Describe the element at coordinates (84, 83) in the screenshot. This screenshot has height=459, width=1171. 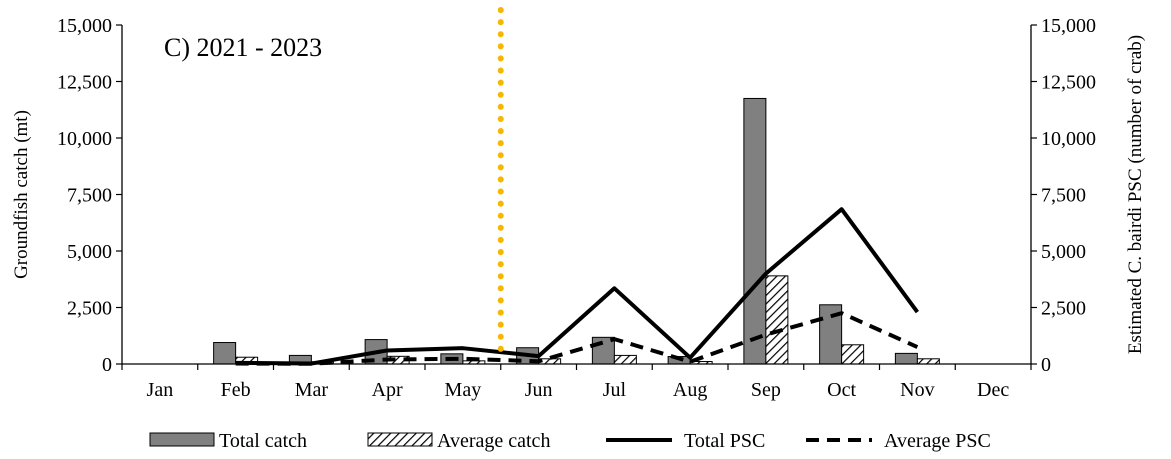
I see `y-tick-label-left: 12,500` at that location.